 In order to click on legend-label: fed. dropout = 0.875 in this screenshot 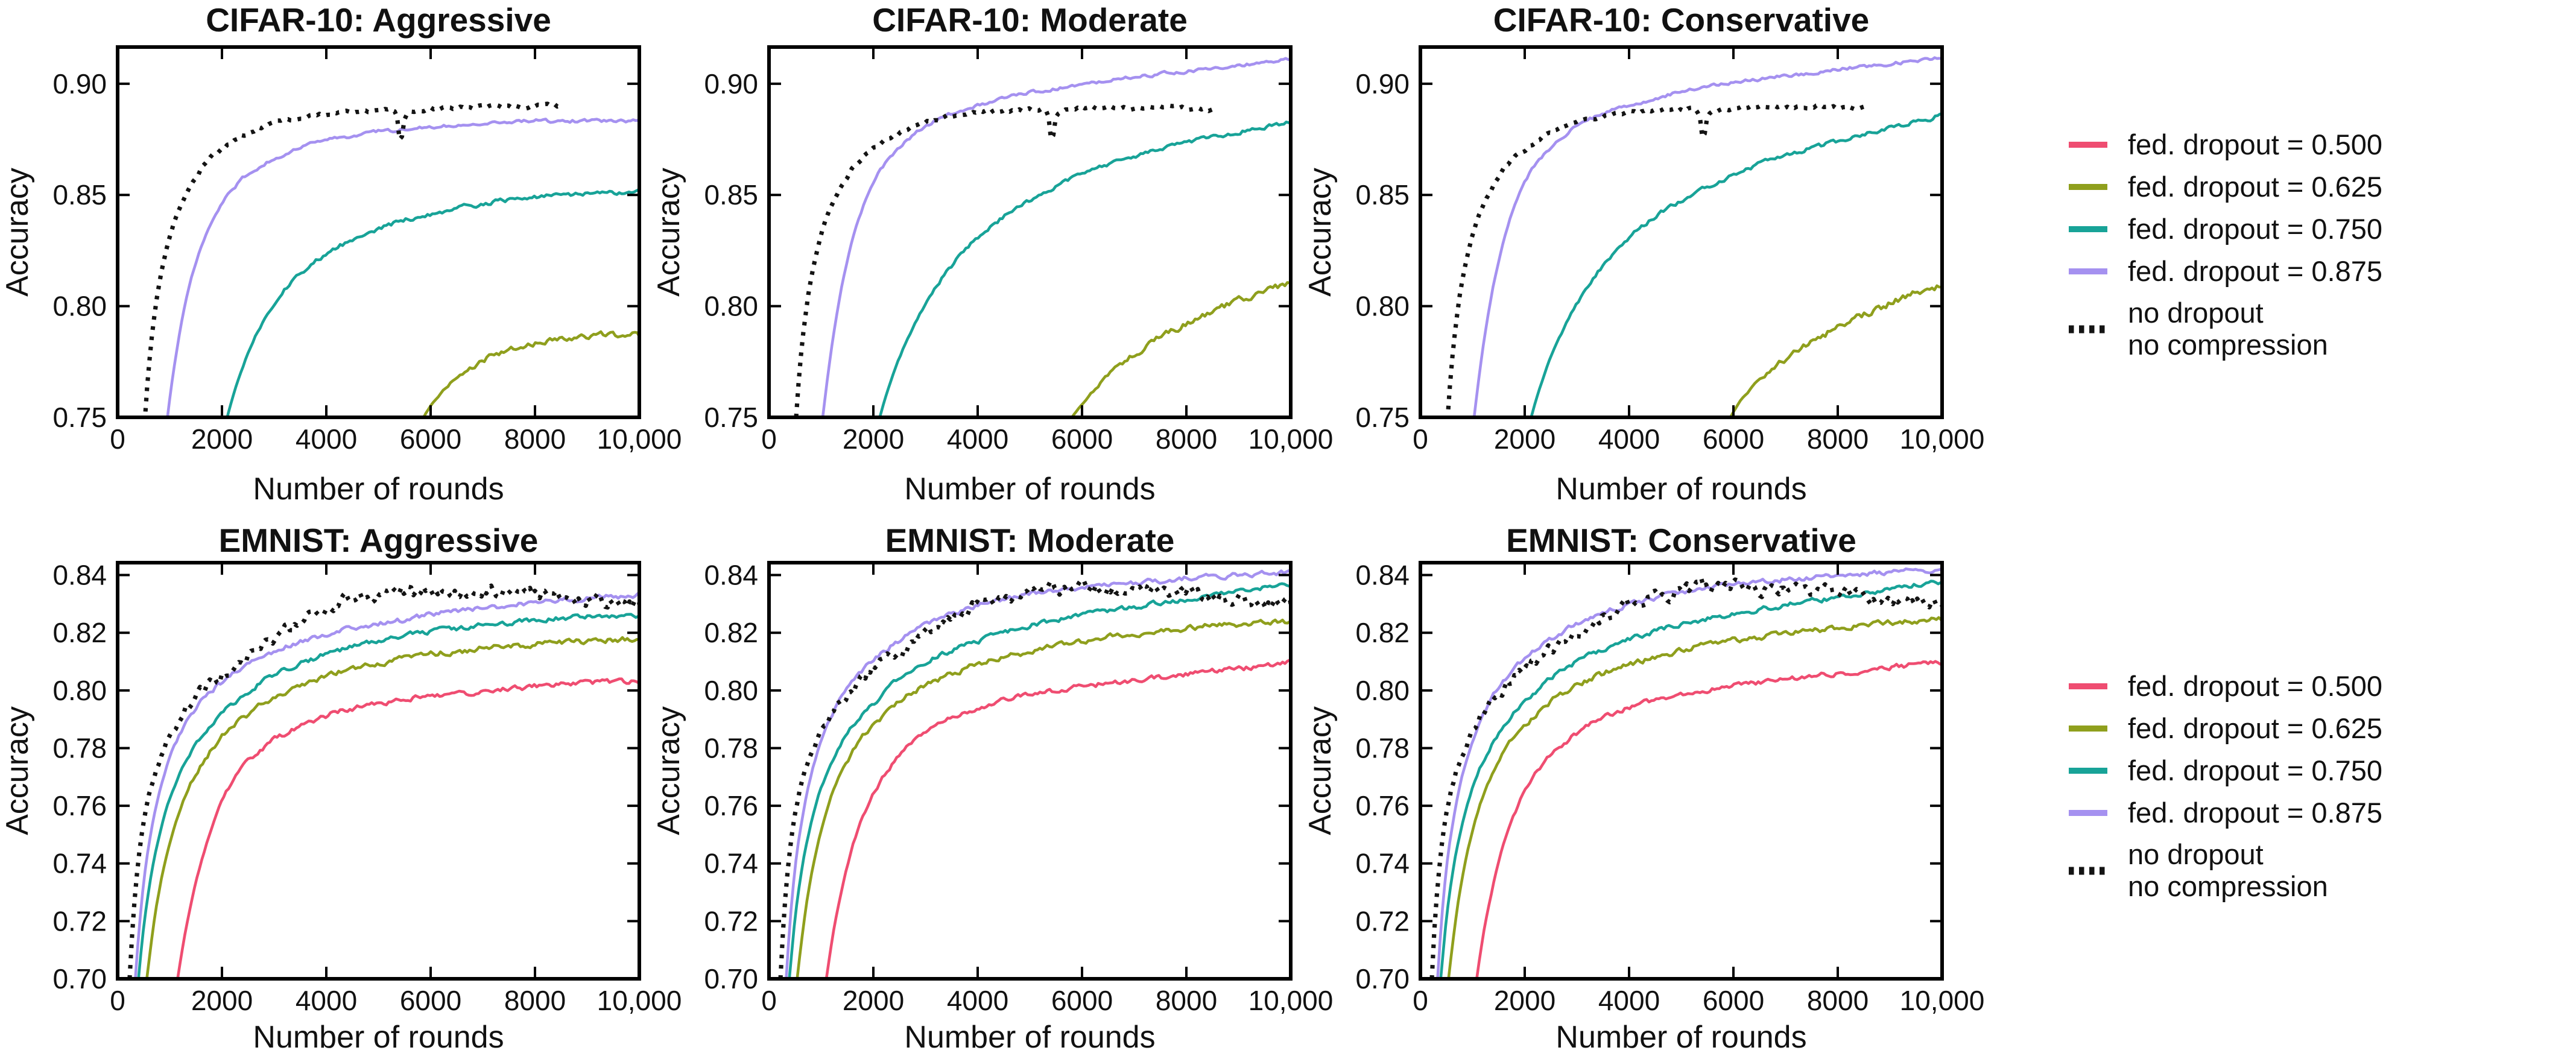, I will do `click(2255, 270)`.